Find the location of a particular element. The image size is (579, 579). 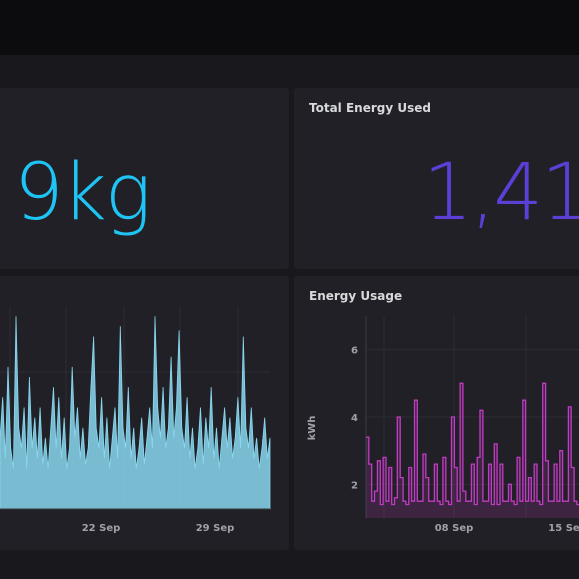

panel-title: Energy Usage is located at coordinates (356, 296).